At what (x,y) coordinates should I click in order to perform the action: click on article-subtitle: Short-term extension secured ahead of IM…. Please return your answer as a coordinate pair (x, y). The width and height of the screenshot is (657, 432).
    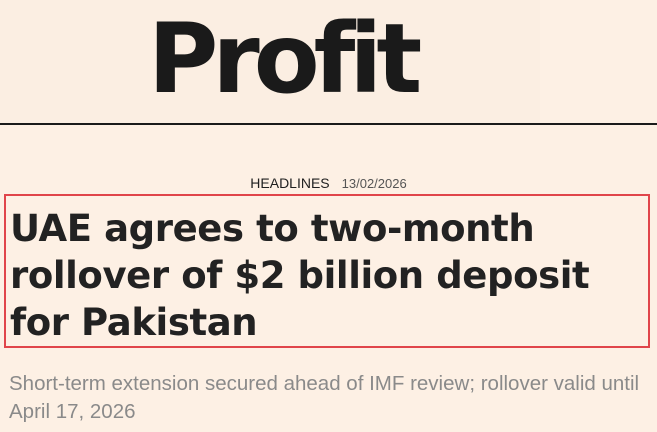
    Looking at the image, I should click on (324, 397).